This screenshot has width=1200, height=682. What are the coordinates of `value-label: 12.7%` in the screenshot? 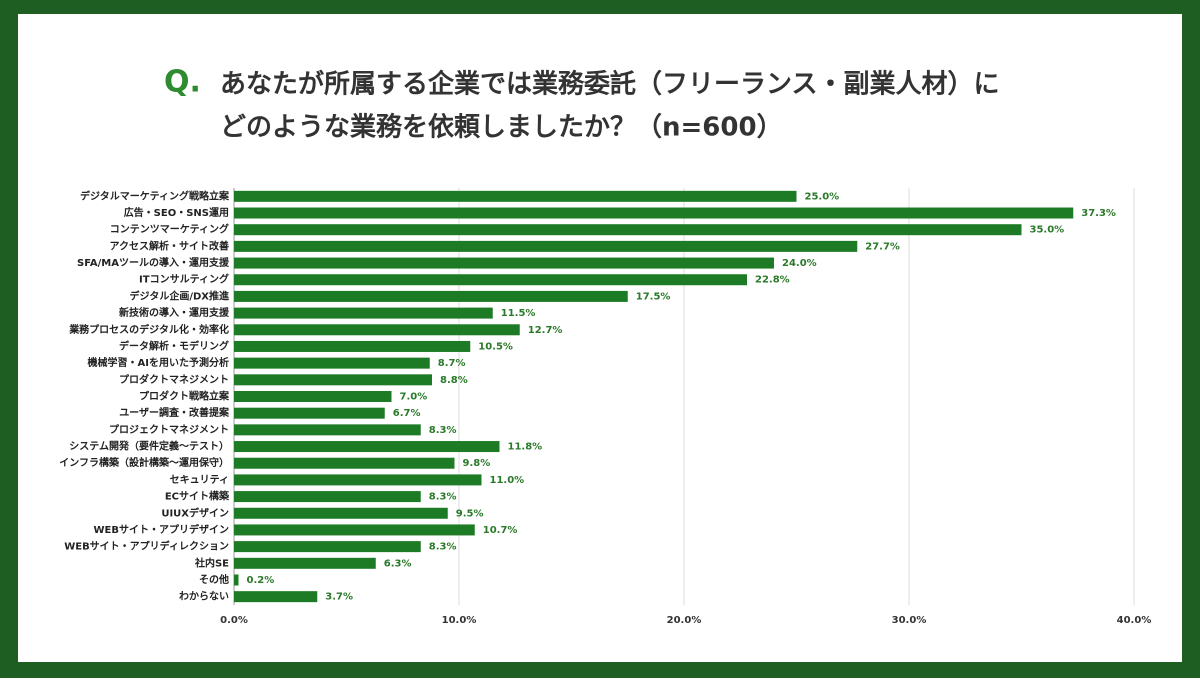 It's located at (545, 330).